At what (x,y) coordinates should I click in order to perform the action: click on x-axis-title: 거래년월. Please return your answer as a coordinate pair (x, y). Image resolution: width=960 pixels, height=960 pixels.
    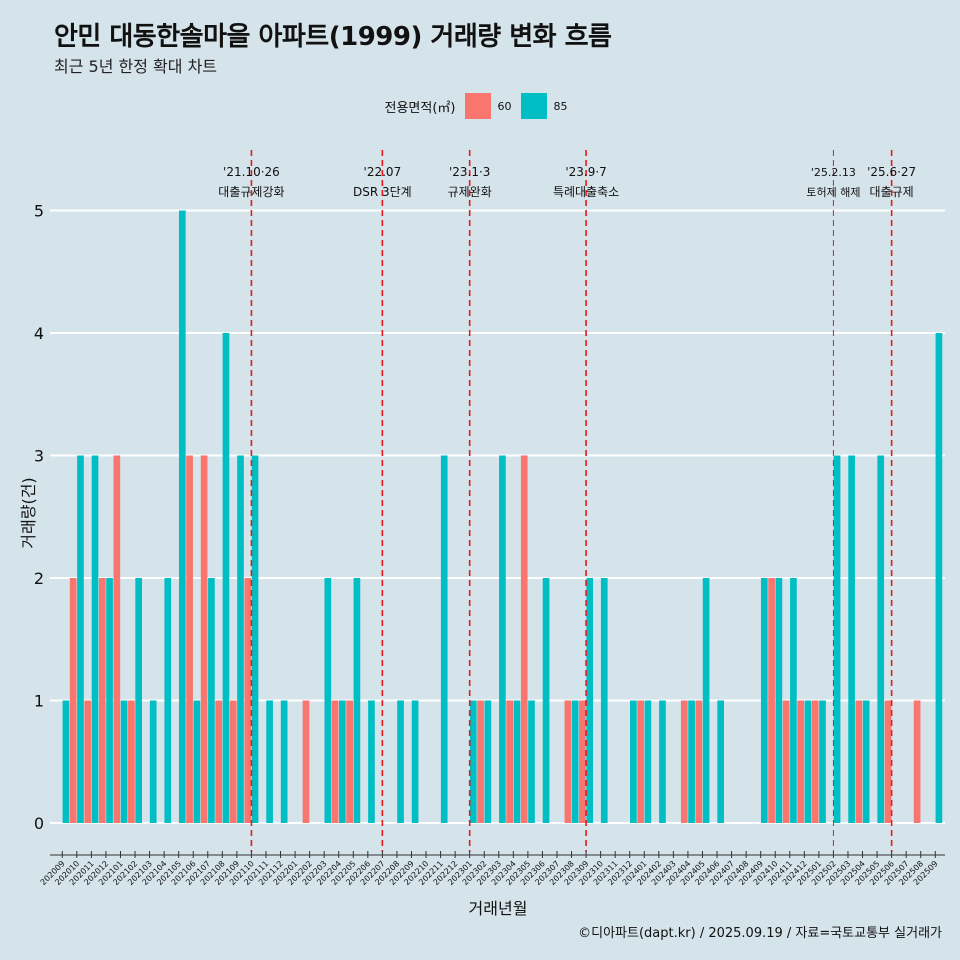
    Looking at the image, I should click on (498, 908).